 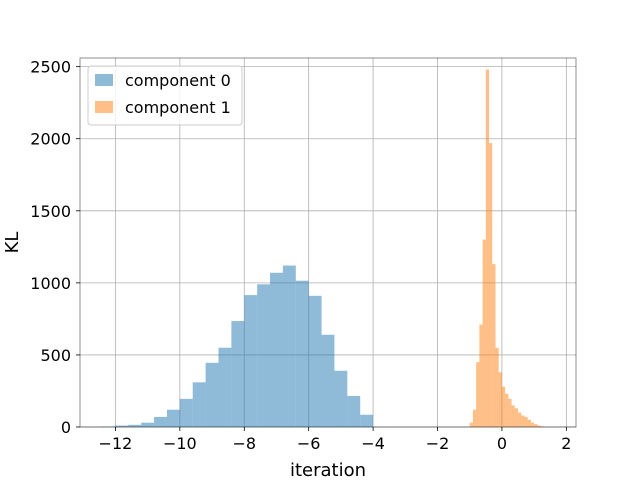 I want to click on x-tick-label: −2, so click(x=438, y=443).